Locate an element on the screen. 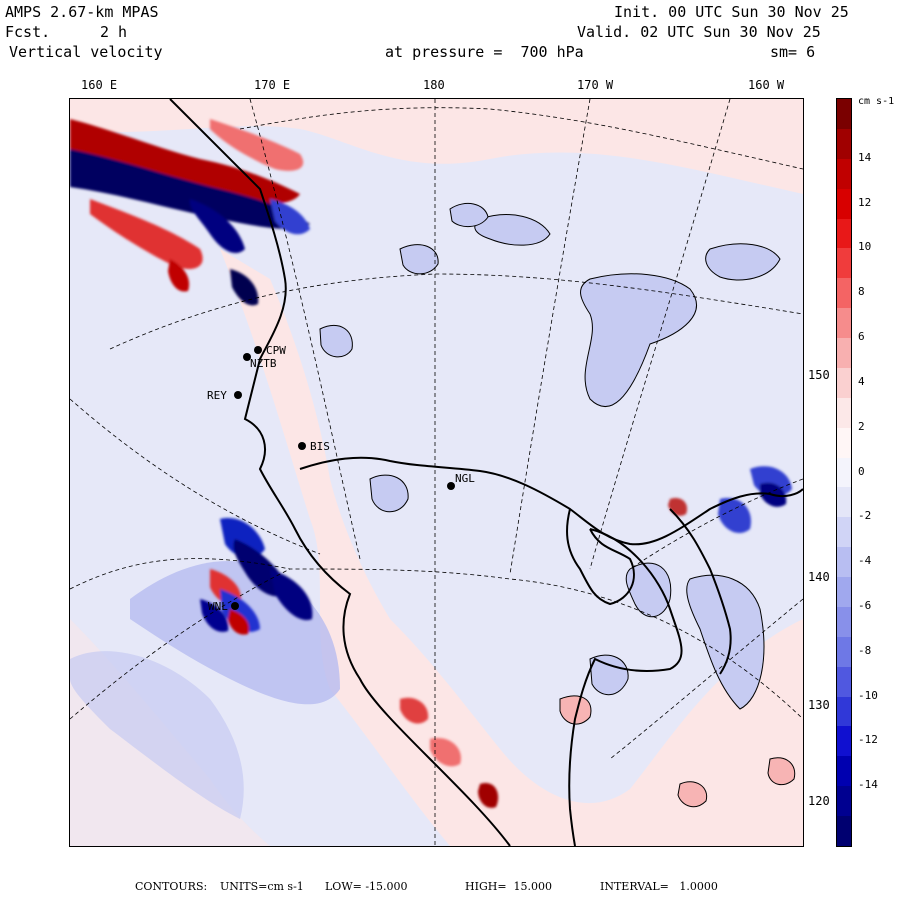 This screenshot has width=900, height=900. wave-region-south is located at coordinates (449, 752).